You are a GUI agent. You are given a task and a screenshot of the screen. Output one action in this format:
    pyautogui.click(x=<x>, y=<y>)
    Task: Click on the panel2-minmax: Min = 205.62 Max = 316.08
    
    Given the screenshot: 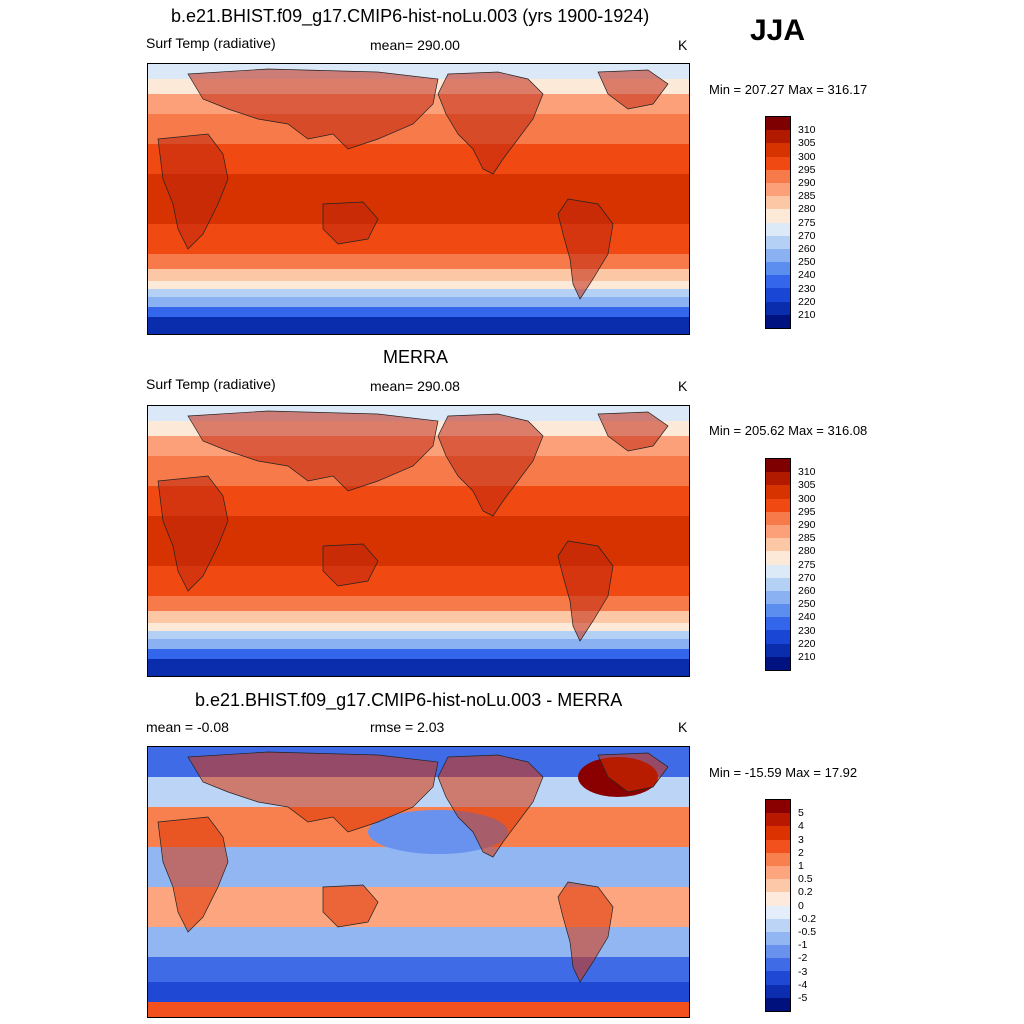 What is the action you would take?
    pyautogui.click(x=788, y=430)
    